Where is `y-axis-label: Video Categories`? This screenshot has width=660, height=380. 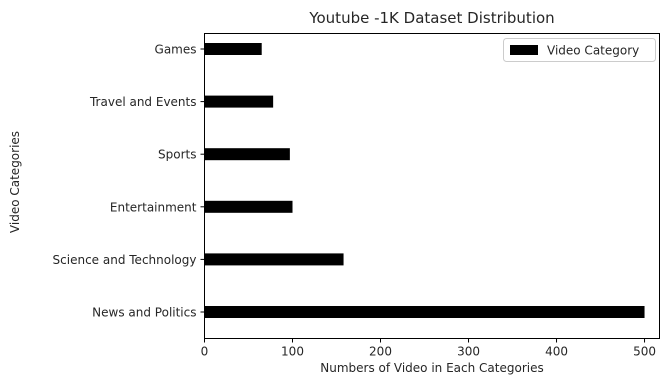
y-axis-label: Video Categories is located at coordinates (15, 182).